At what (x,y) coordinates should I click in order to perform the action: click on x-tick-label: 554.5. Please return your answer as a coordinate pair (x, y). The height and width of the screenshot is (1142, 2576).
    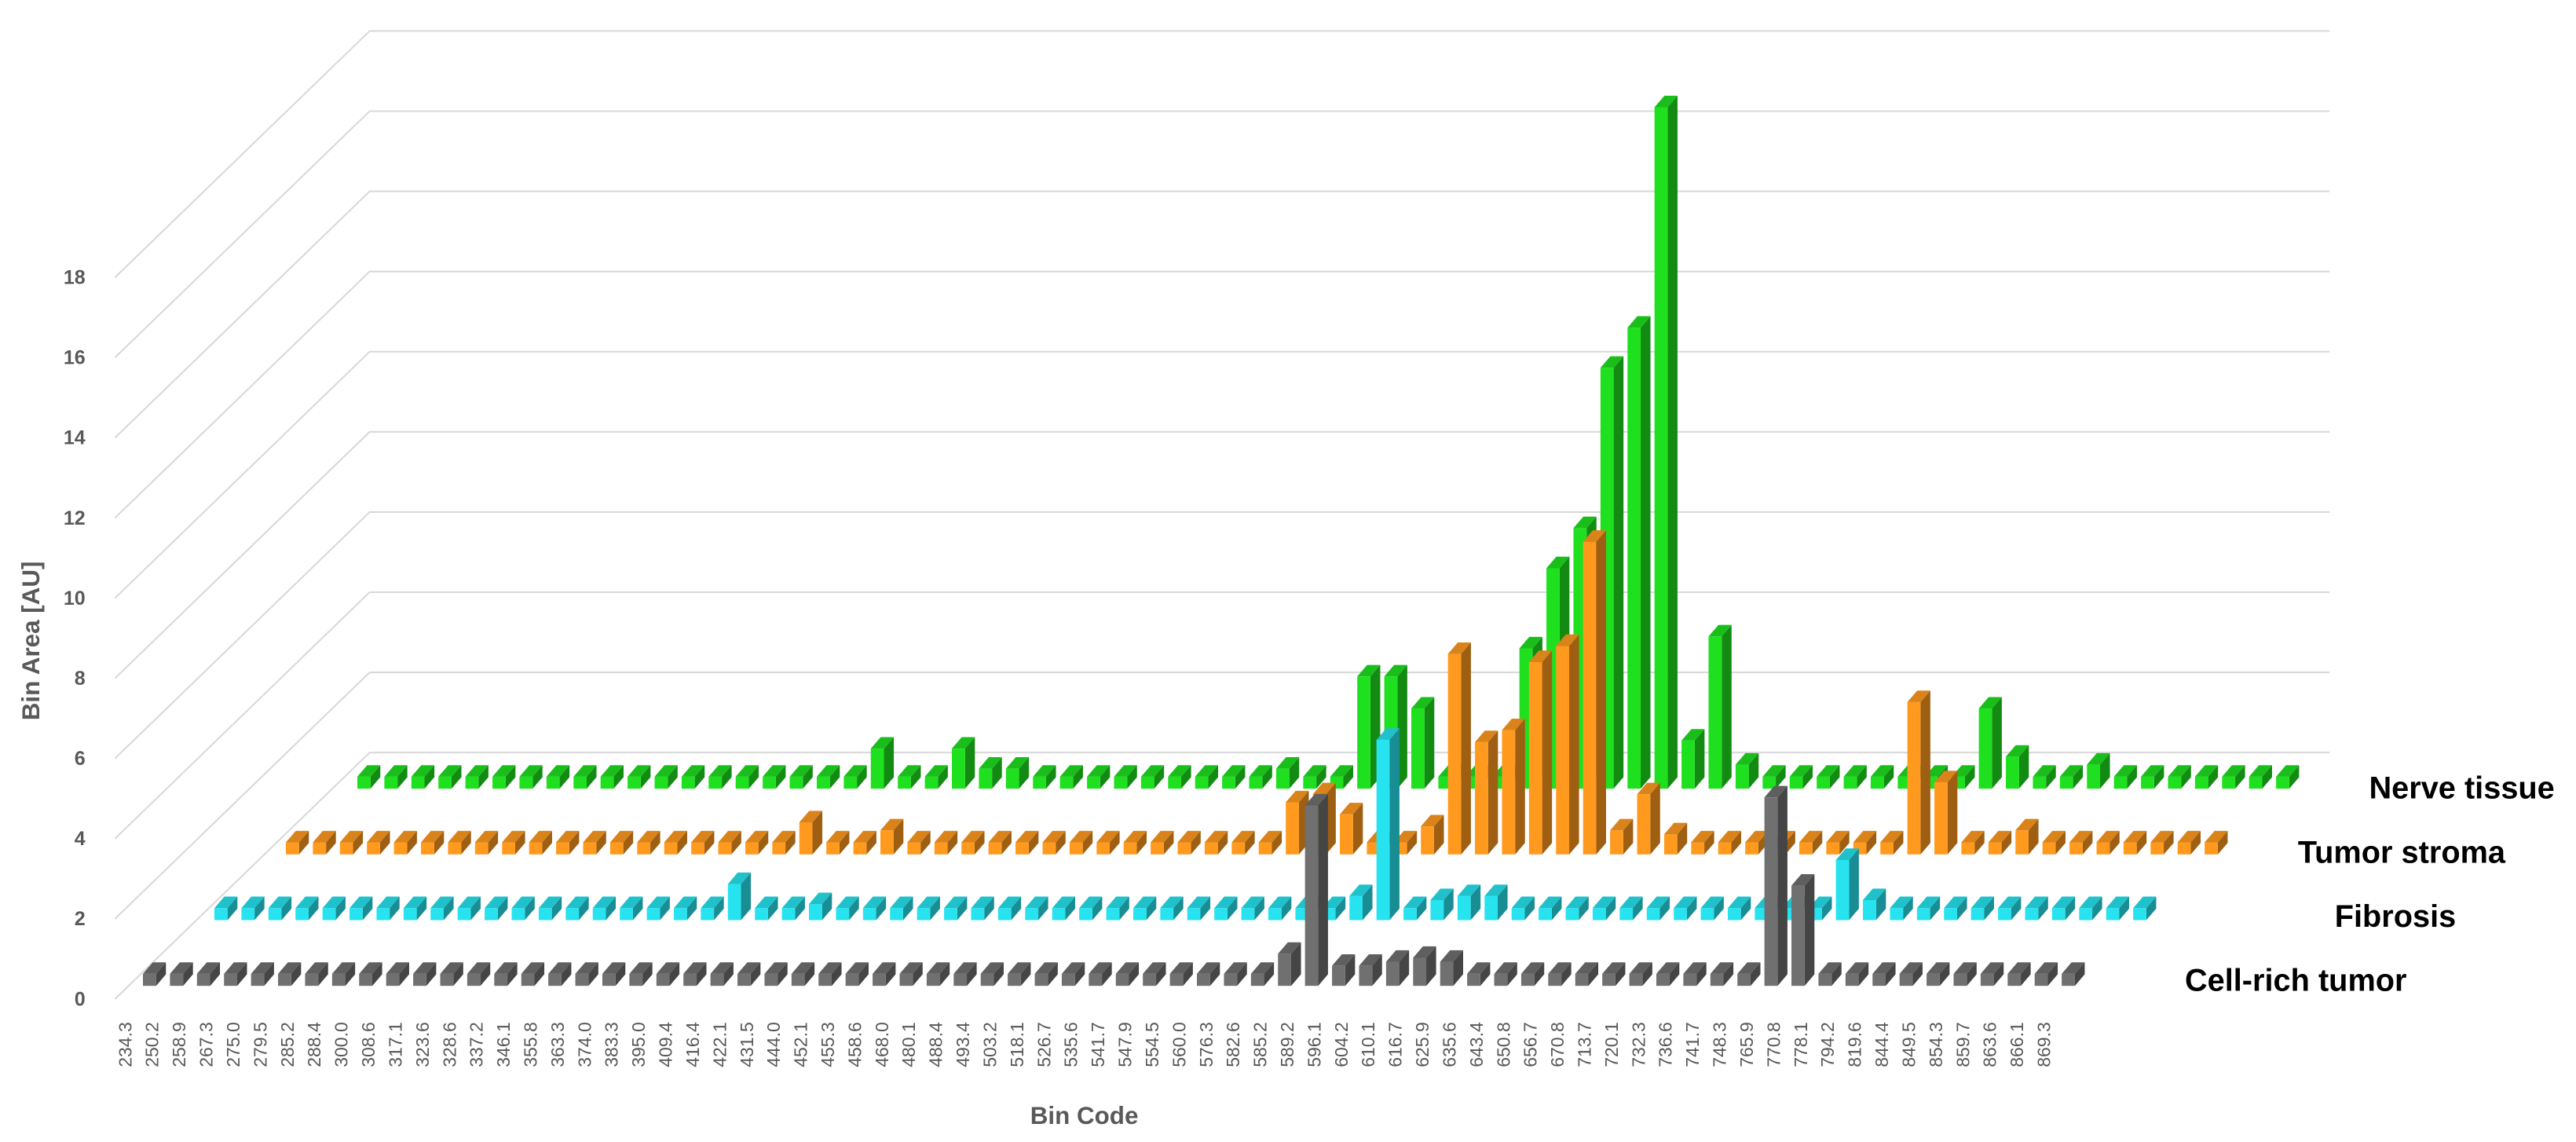
    Looking at the image, I should click on (1152, 1044).